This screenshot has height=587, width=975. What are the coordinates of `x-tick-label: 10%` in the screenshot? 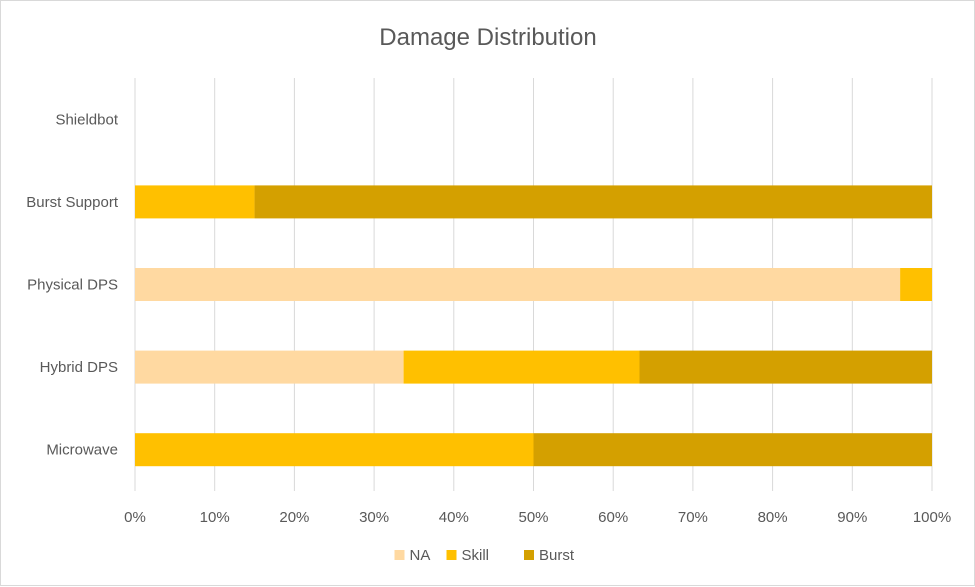 It's located at (215, 517).